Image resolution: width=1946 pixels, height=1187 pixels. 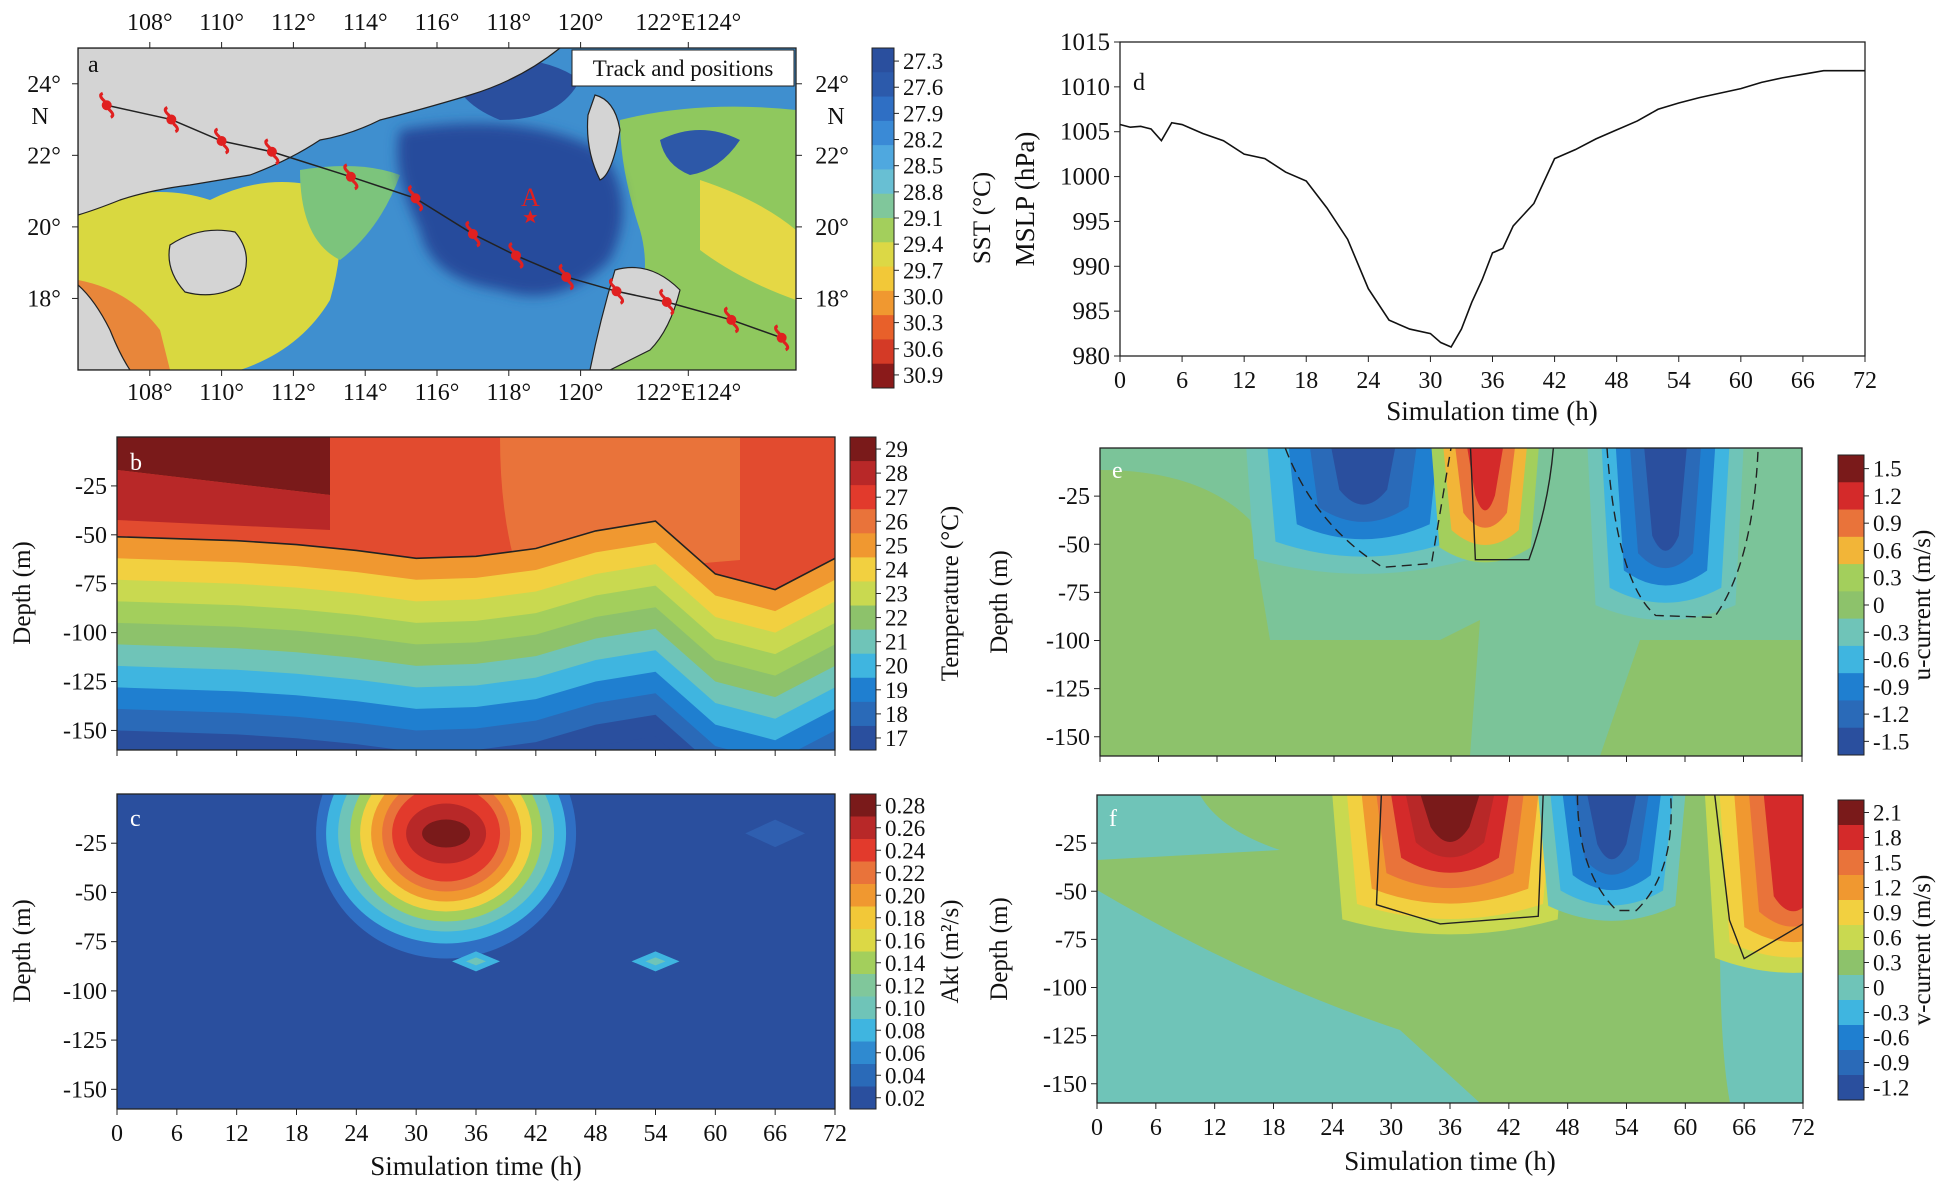 What do you see at coordinates (1492, 199) in the screenshot?
I see `panel-d-frame` at bounding box center [1492, 199].